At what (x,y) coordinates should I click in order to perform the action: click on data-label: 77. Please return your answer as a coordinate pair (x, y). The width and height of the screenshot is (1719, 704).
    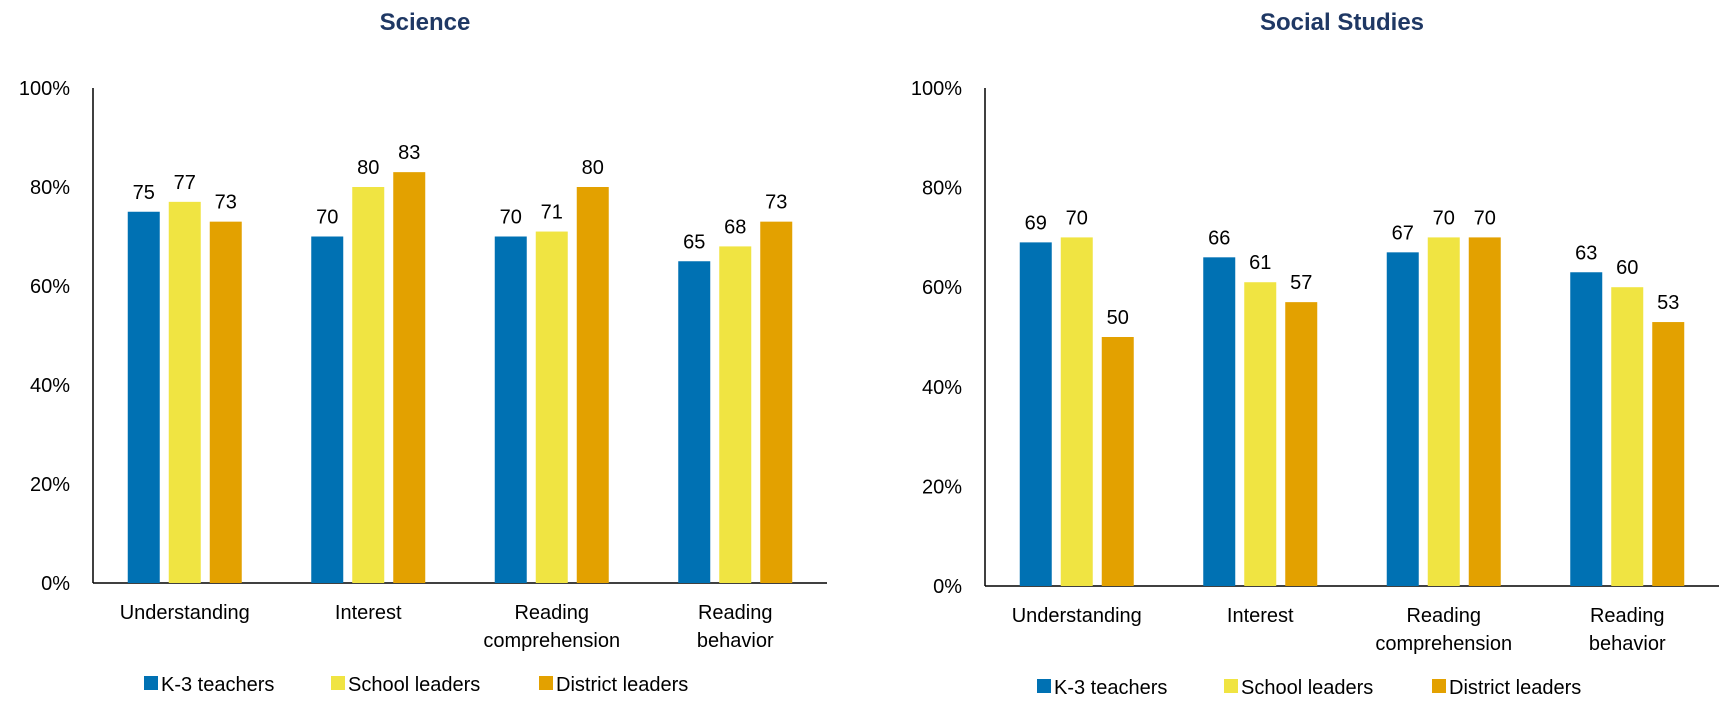
    Looking at the image, I should click on (185, 183).